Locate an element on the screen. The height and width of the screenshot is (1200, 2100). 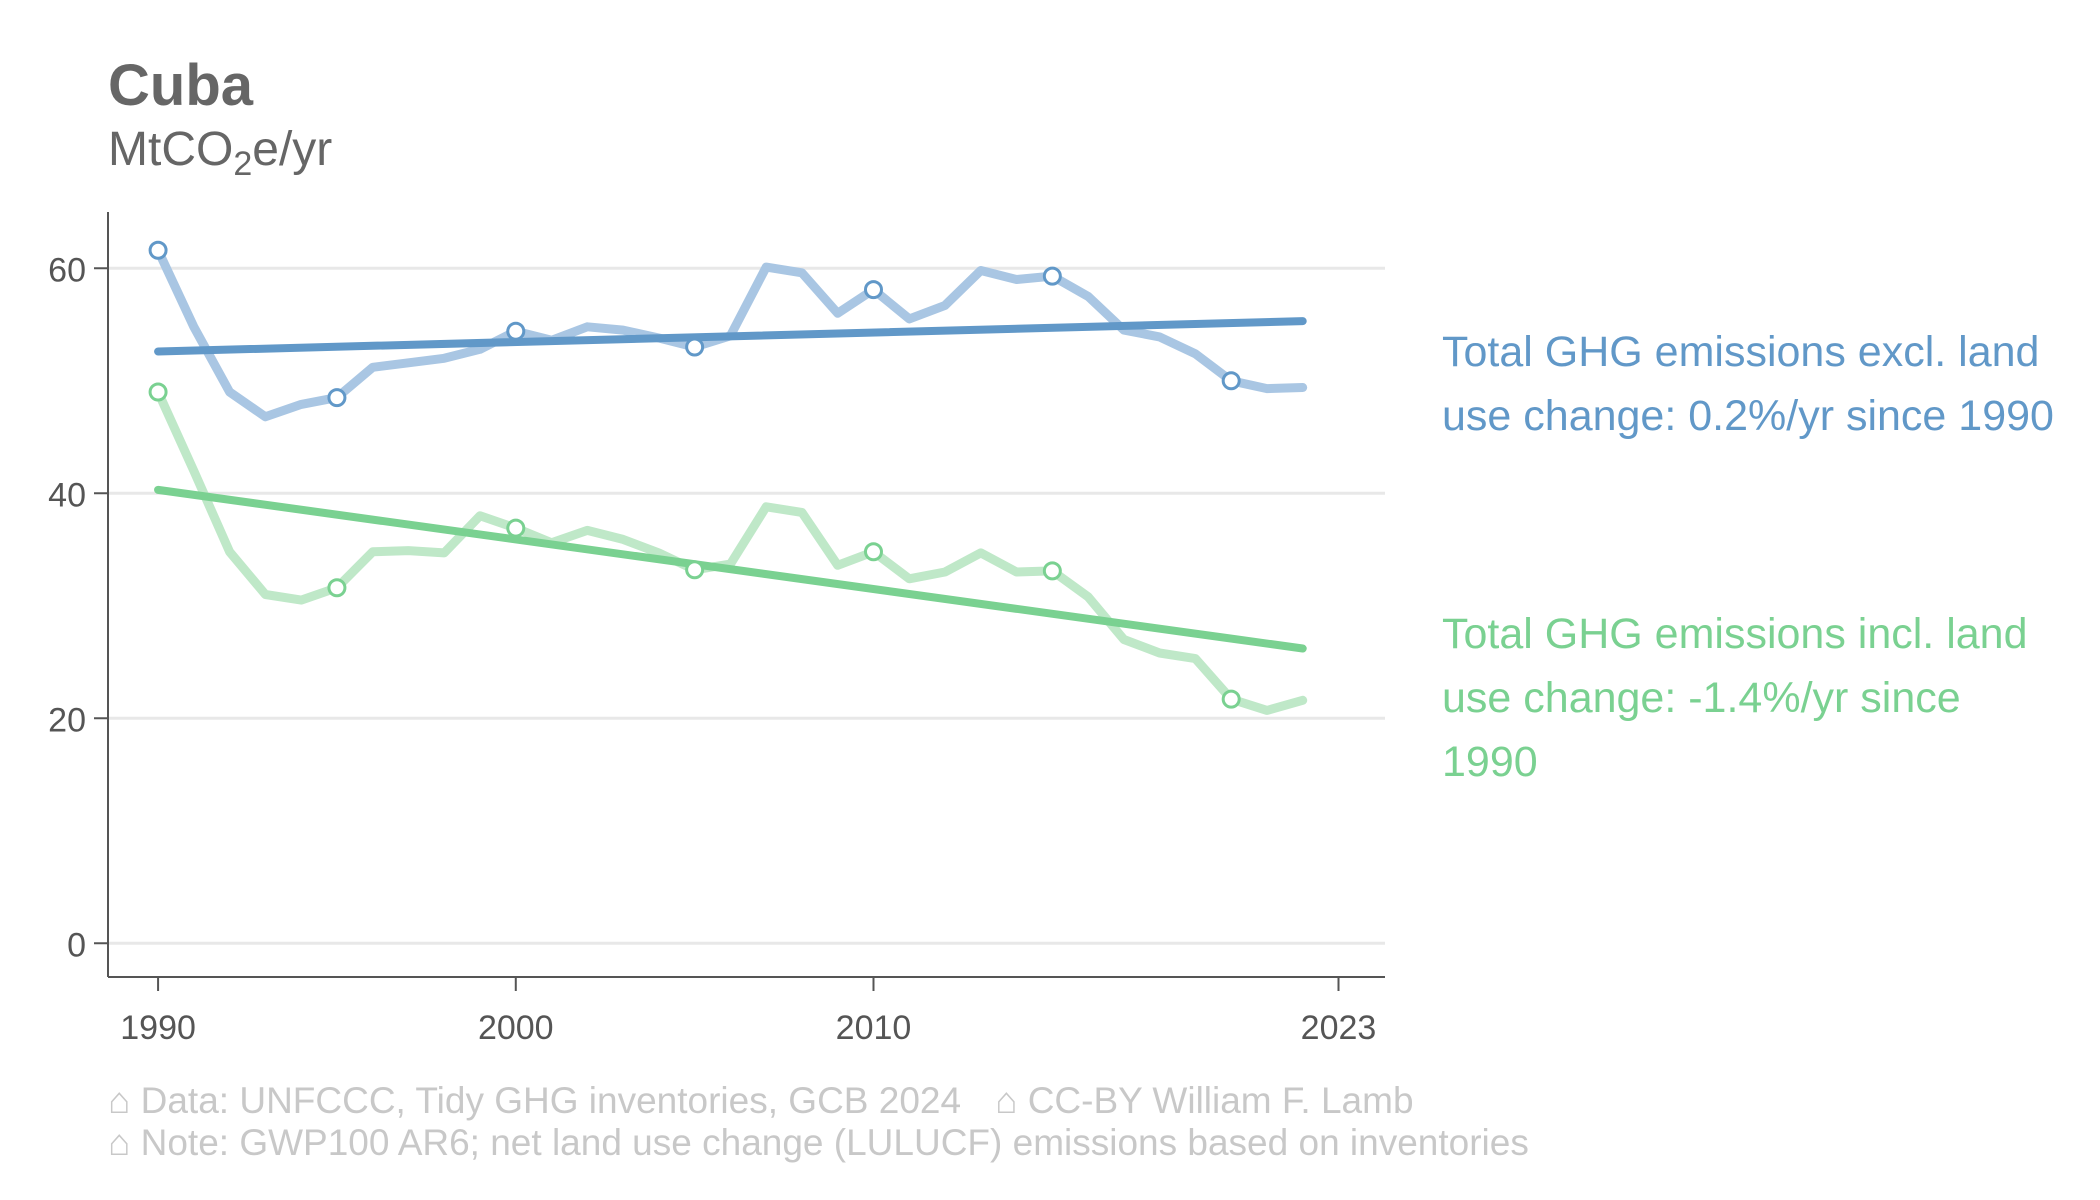
marker-excl-luc-1995 is located at coordinates (337, 398).